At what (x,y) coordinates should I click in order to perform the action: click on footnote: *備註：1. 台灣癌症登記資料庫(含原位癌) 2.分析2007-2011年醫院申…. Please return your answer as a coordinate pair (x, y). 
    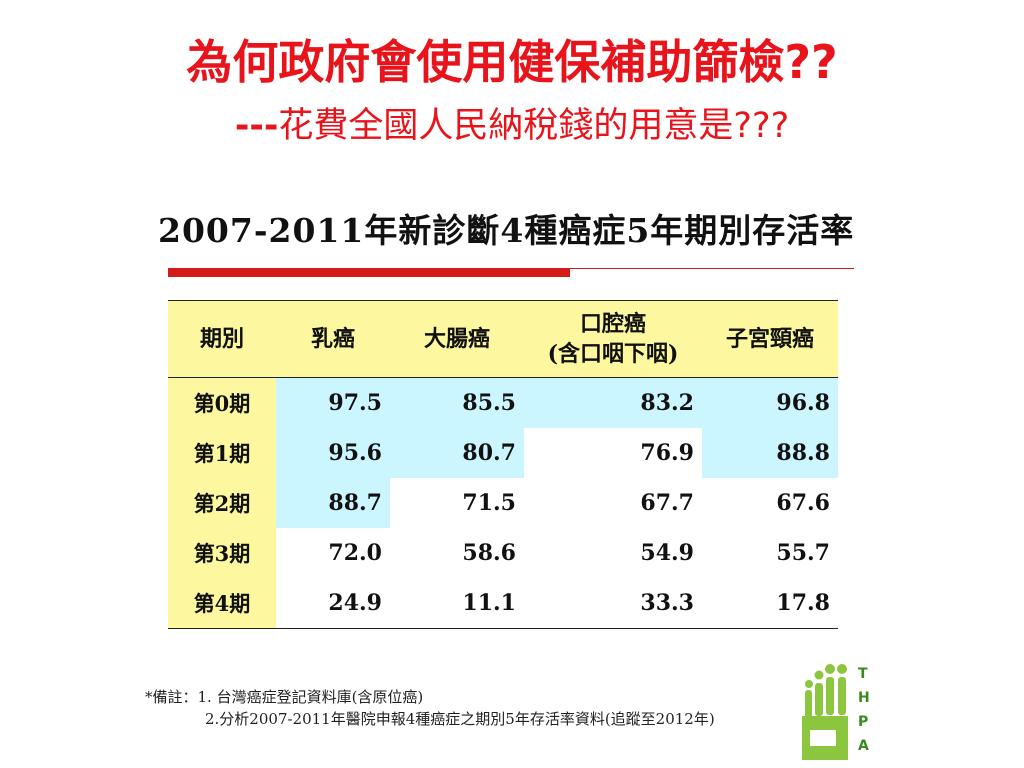
    Looking at the image, I should click on (430, 708).